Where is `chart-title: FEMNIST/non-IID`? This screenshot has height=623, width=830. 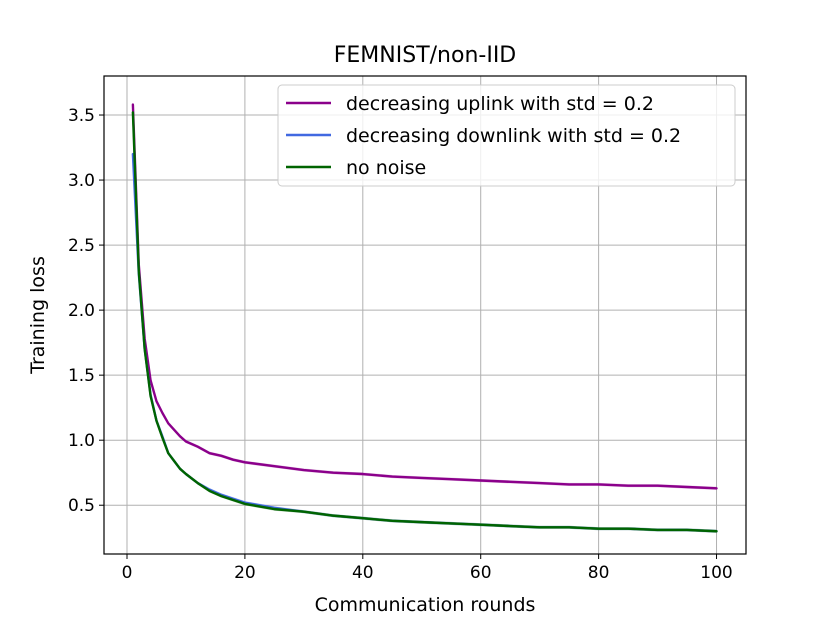 chart-title: FEMNIST/non-IID is located at coordinates (425, 55).